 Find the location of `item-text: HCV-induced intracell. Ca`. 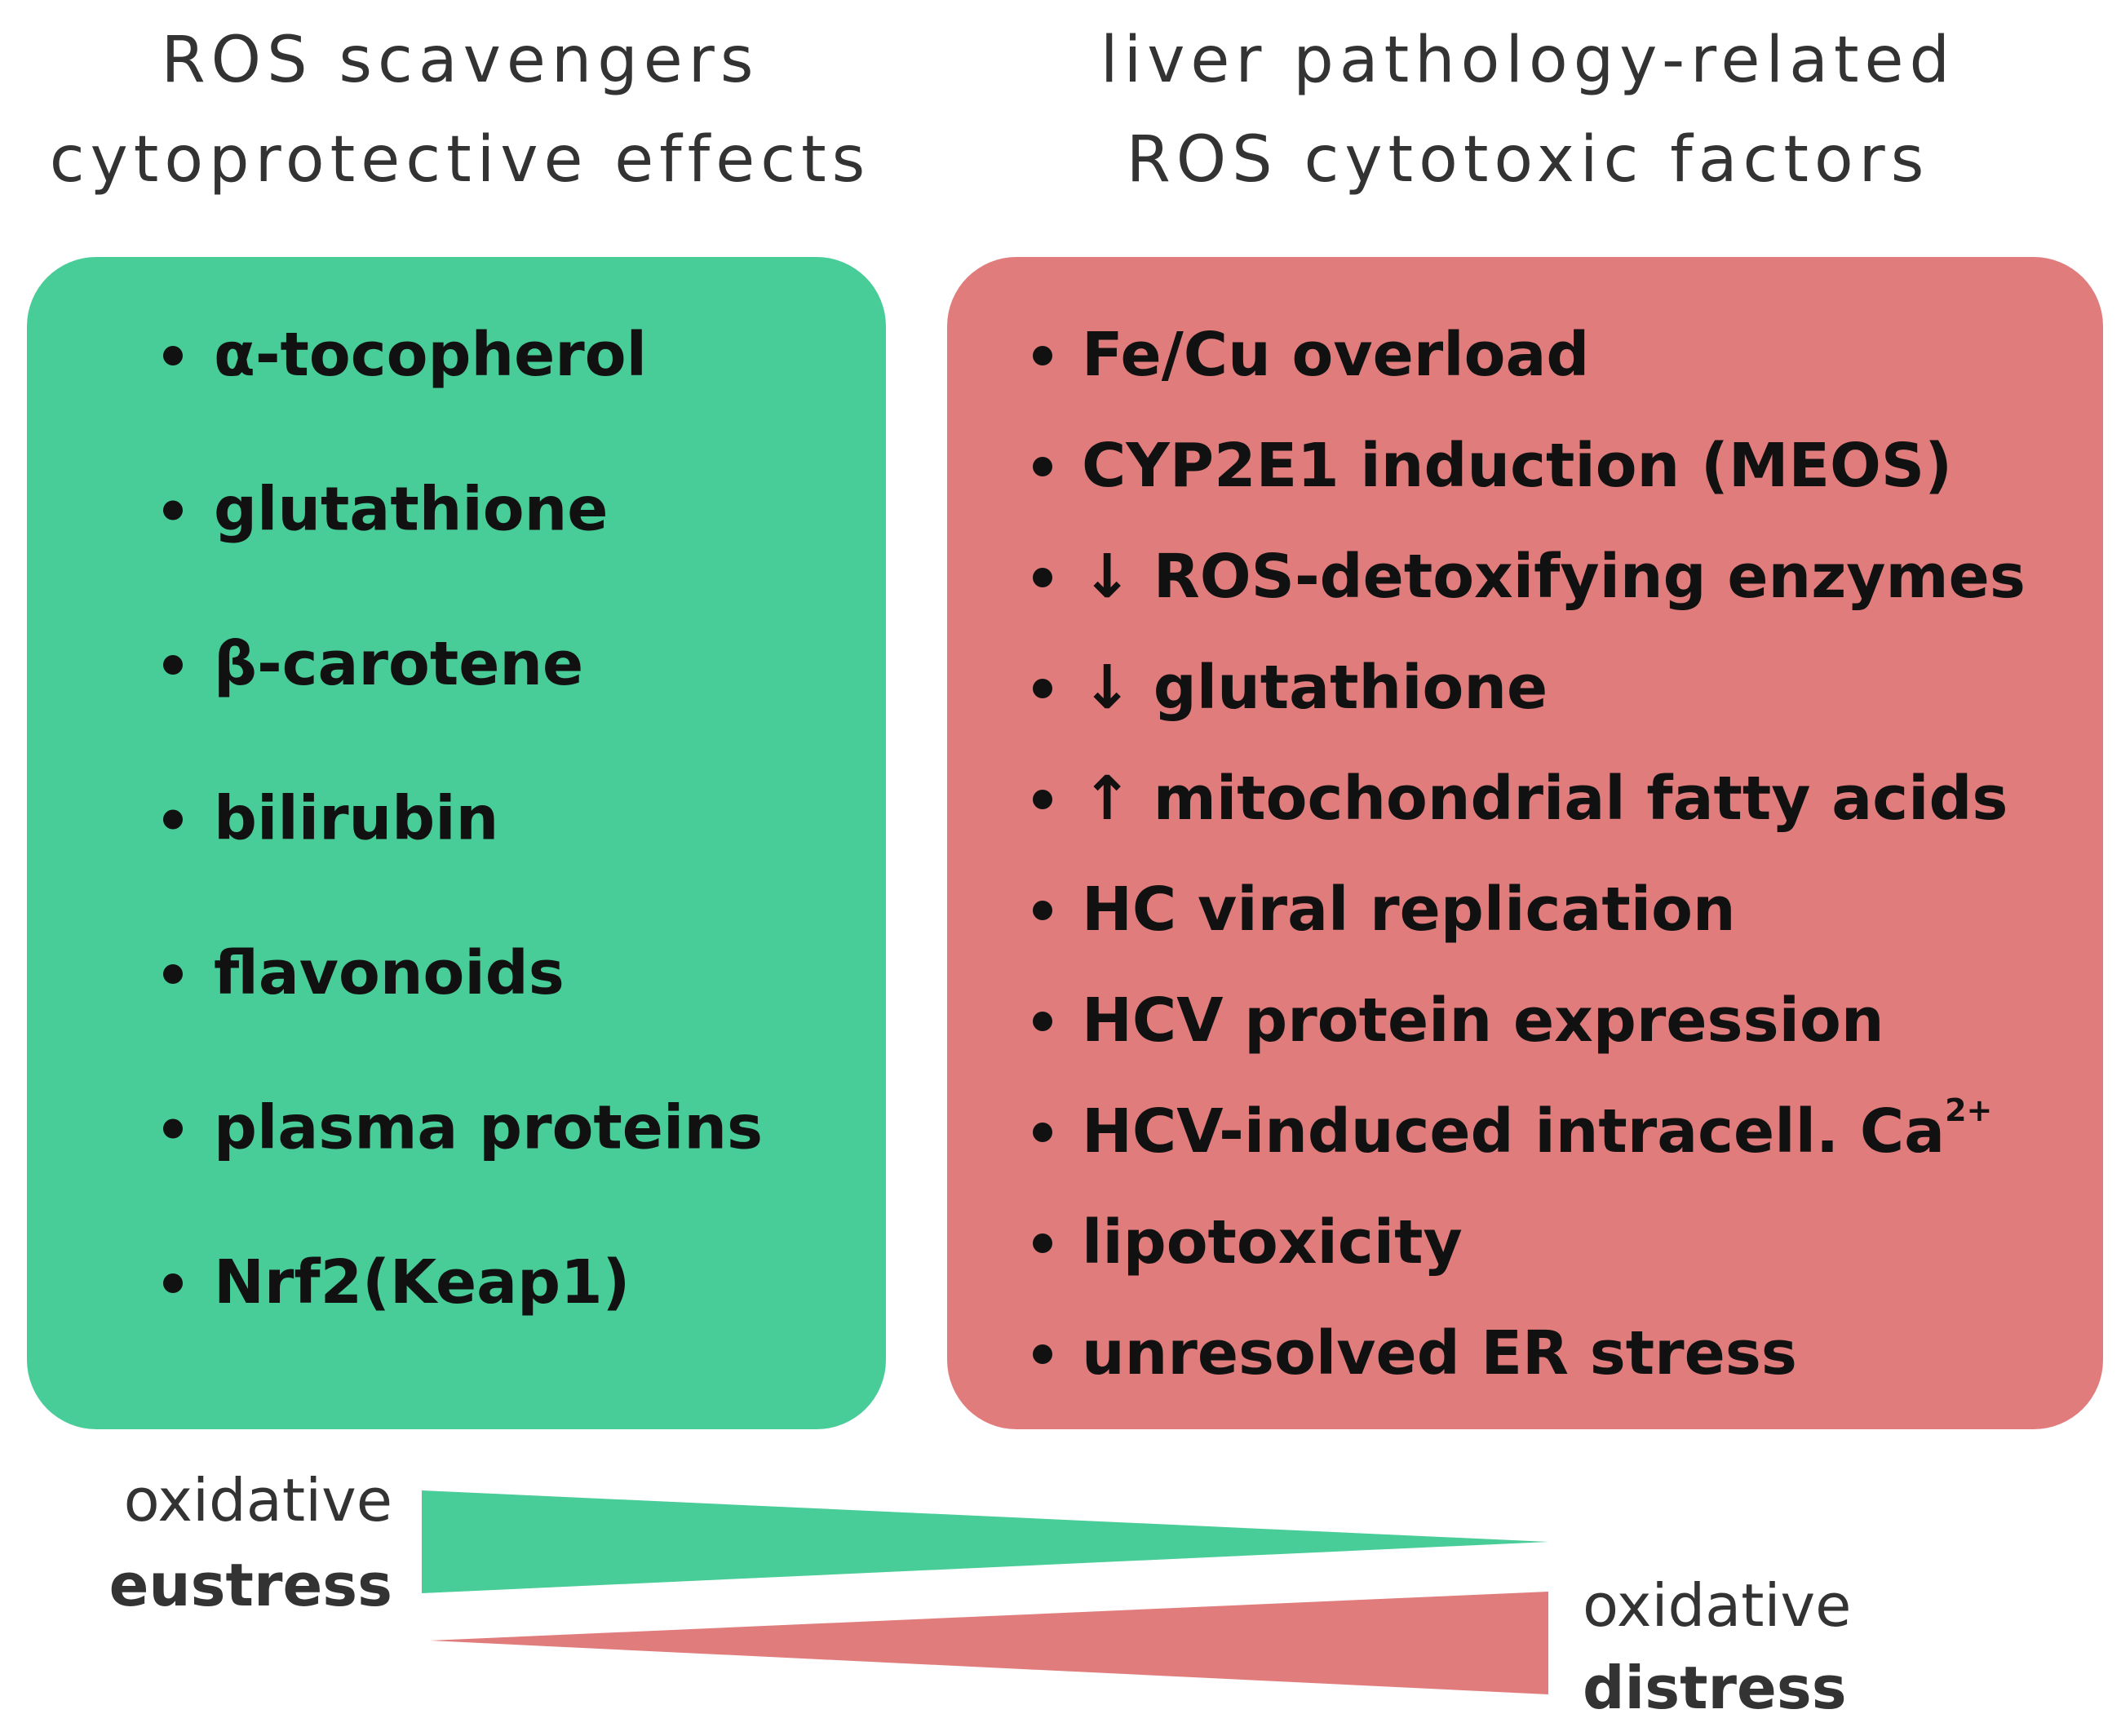

item-text: HCV-induced intracell. Ca is located at coordinates (1513, 1131).